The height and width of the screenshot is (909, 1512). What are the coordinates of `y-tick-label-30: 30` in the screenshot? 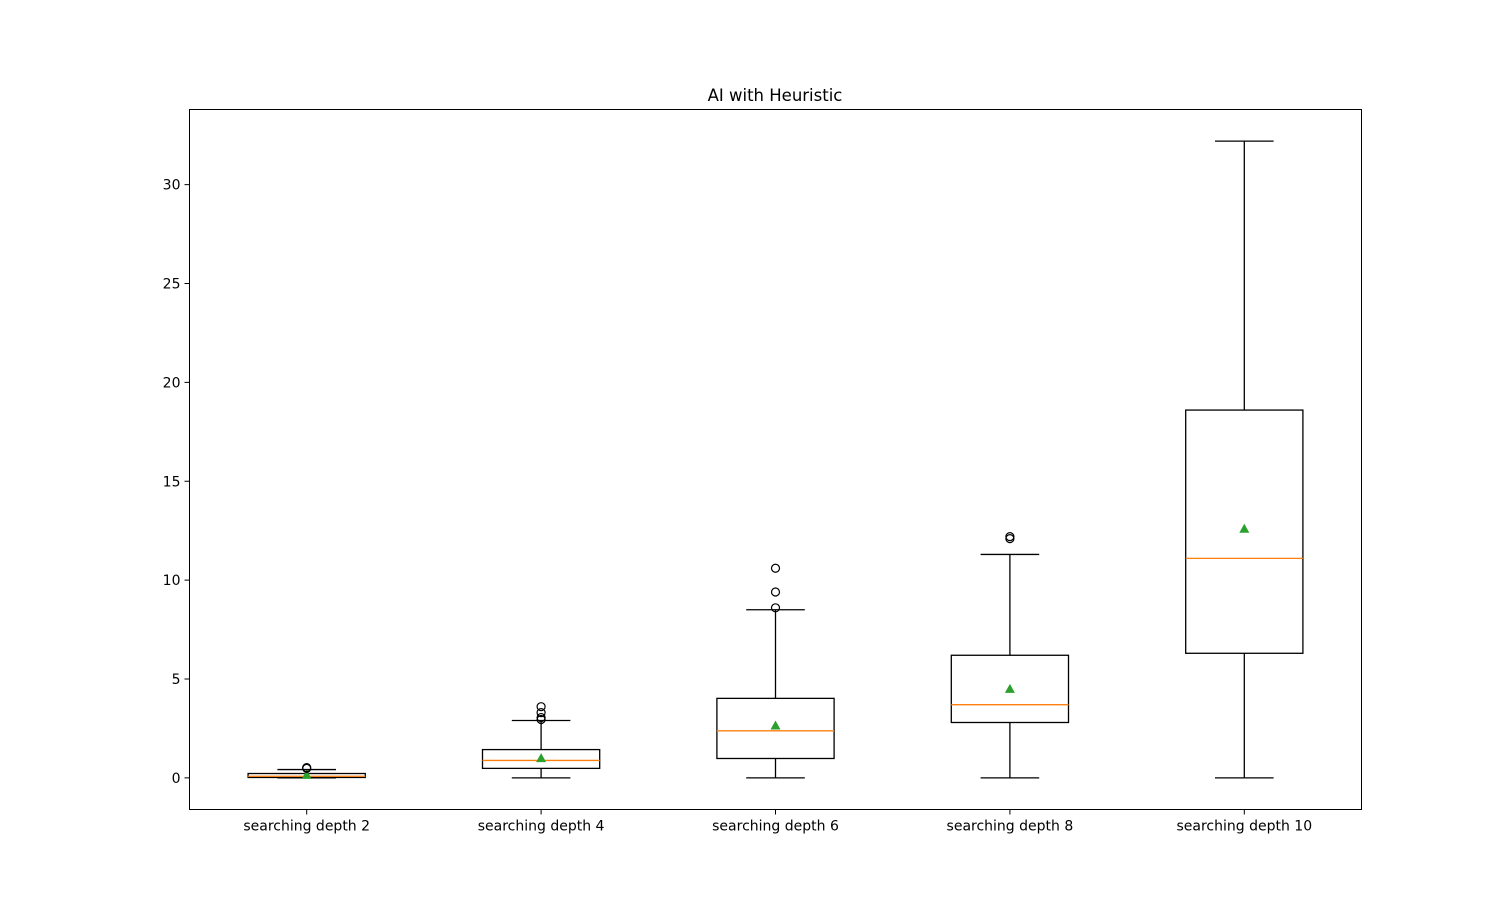 It's located at (172, 186).